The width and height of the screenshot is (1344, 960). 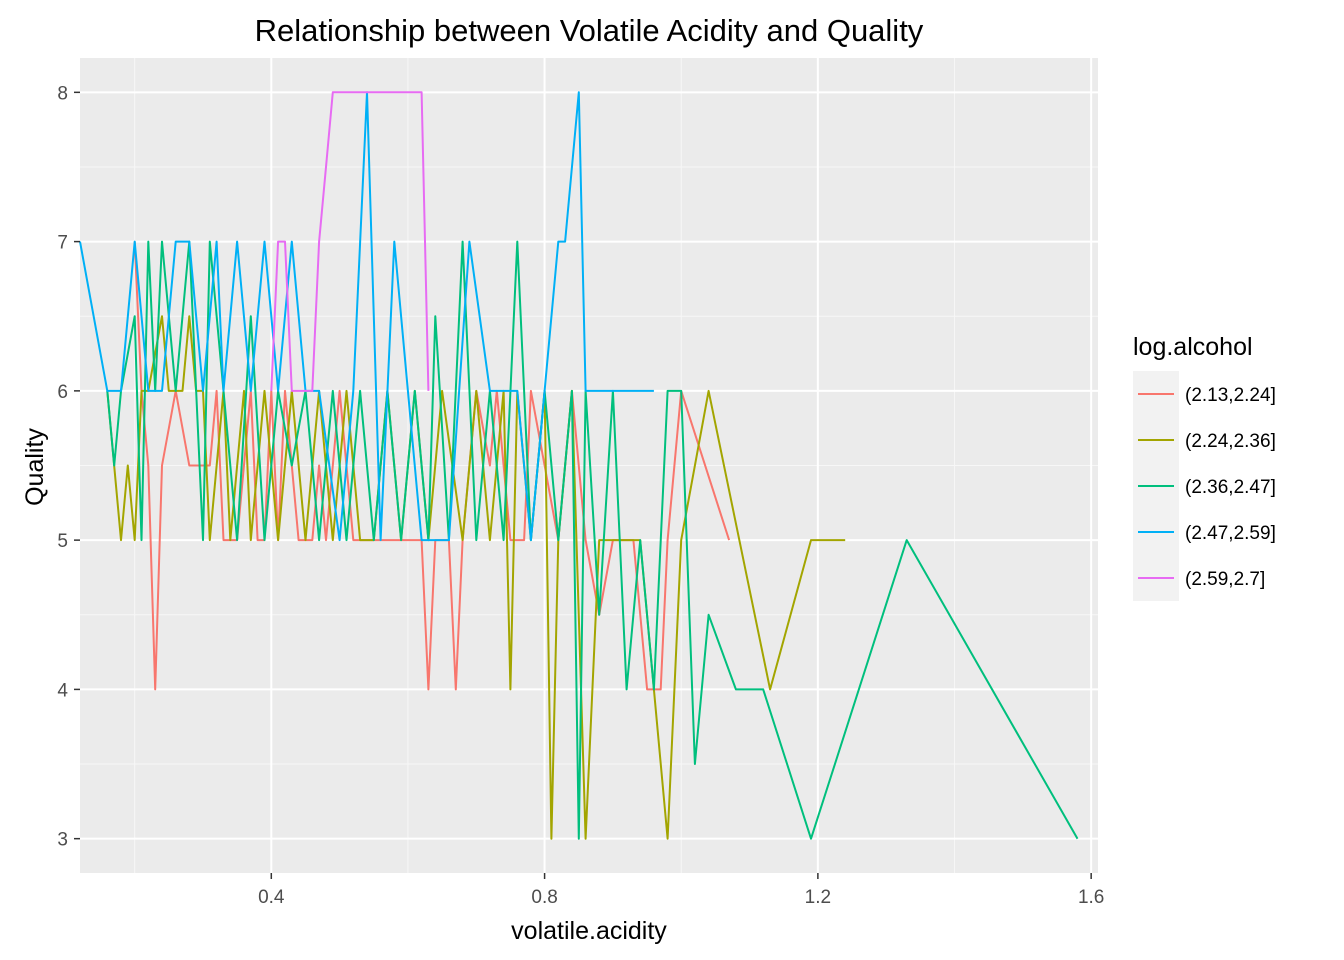 I want to click on x-axis-ticks: 0.4 0.8 1.2 1.6, so click(x=681, y=890).